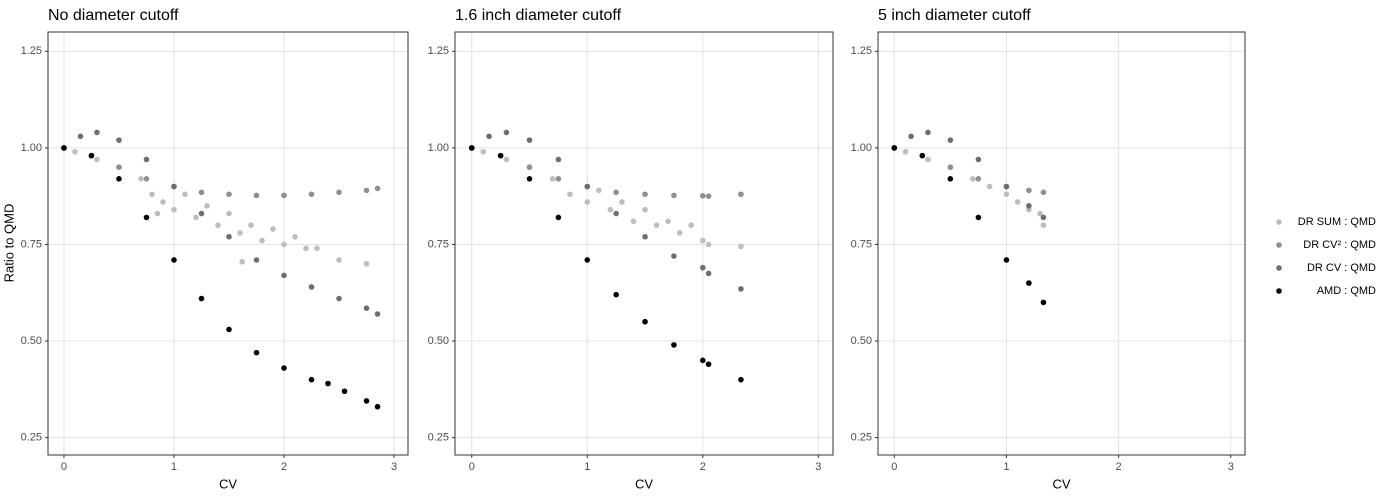  Describe the element at coordinates (954, 15) in the screenshot. I see `panel-title: 5 inch diameter cutoff` at that location.